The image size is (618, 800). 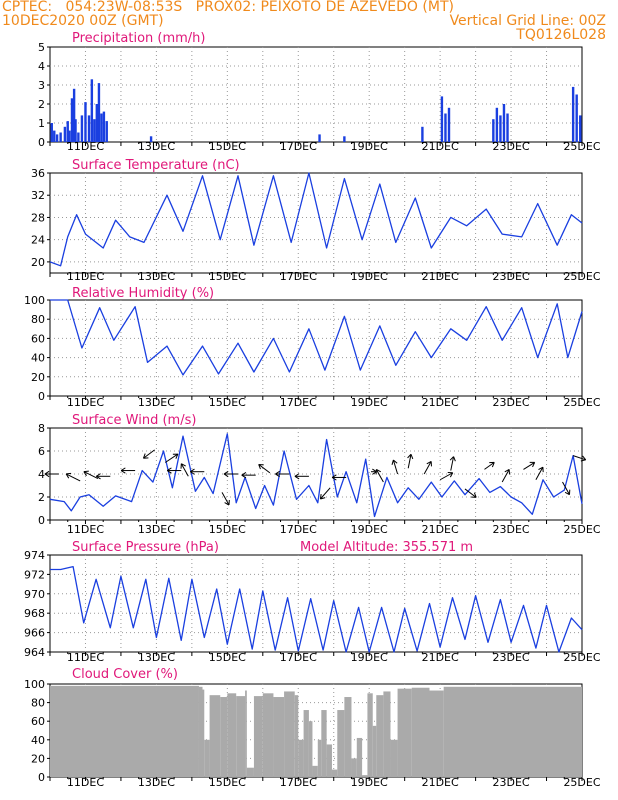 I want to click on panel-title: Surface Pressure (hPa), so click(x=145, y=547).